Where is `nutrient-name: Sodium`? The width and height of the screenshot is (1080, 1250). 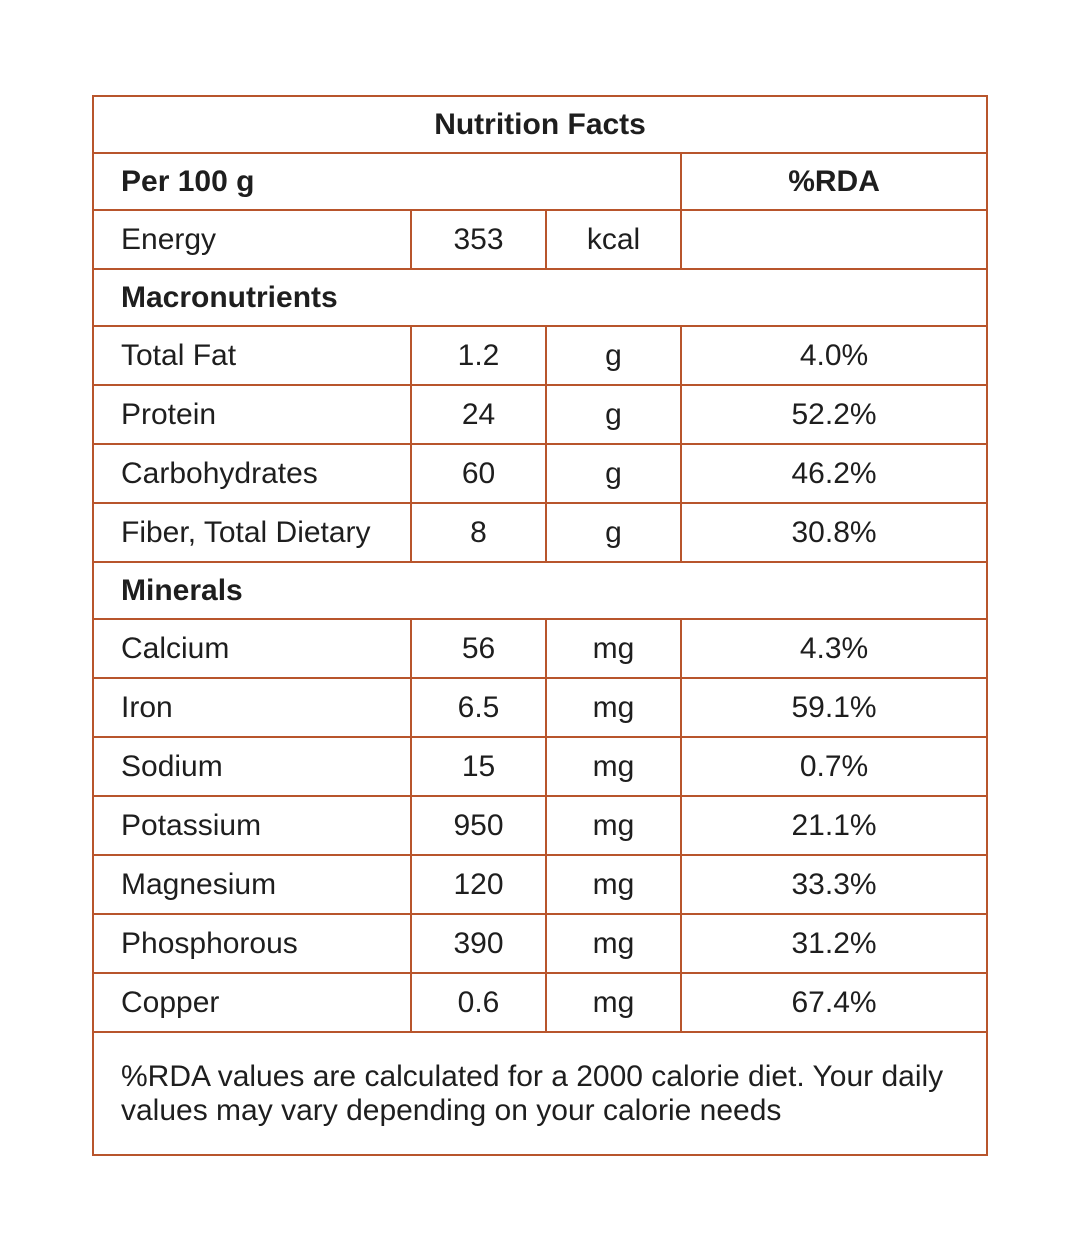
nutrient-name: Sodium is located at coordinates (252, 766).